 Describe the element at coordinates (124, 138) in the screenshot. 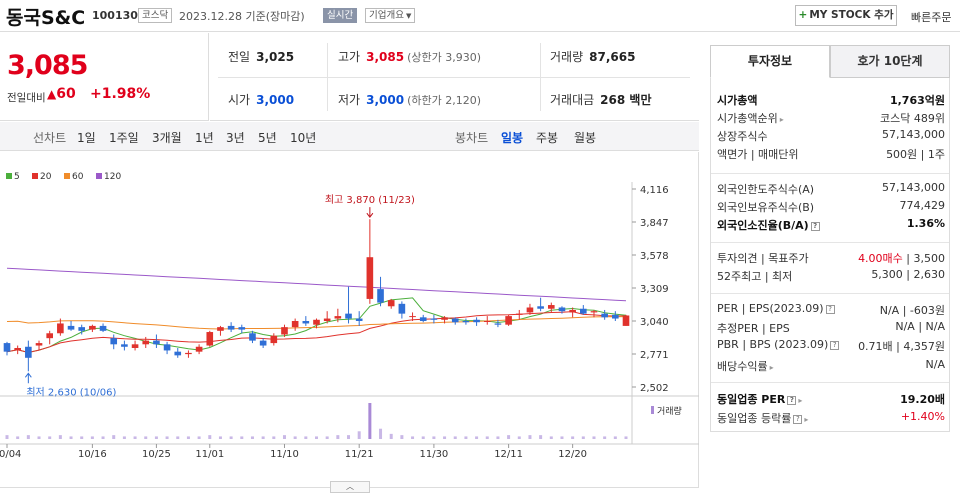

I see `tab-1w: 1주일` at that location.